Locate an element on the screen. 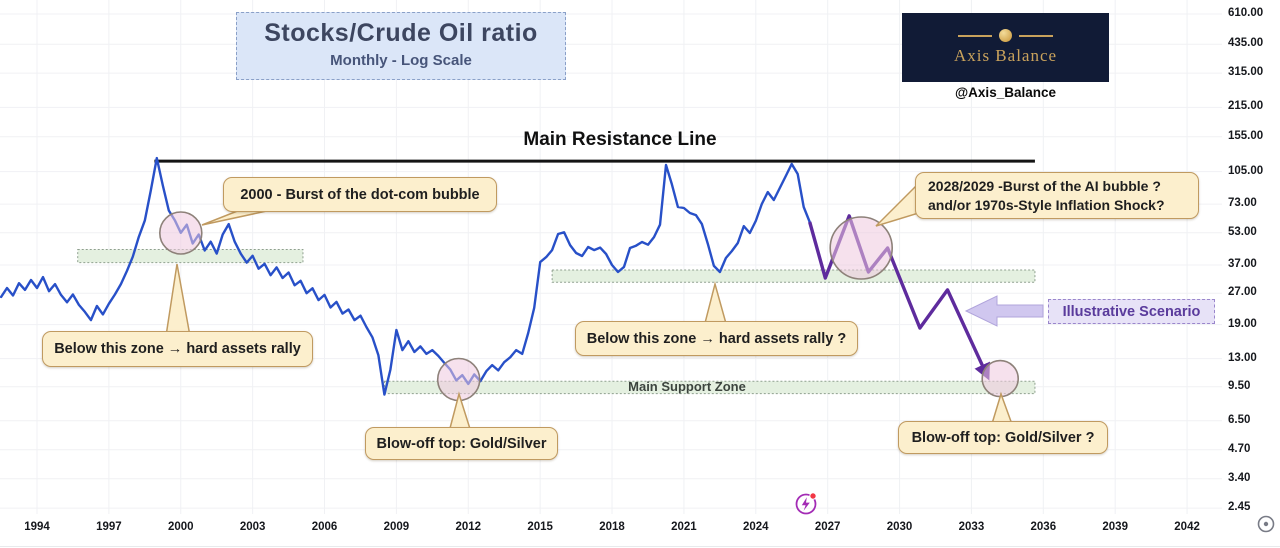 Image resolution: width=1280 pixels, height=548 pixels. price-tick-label: 6.50 is located at coordinates (1239, 419).